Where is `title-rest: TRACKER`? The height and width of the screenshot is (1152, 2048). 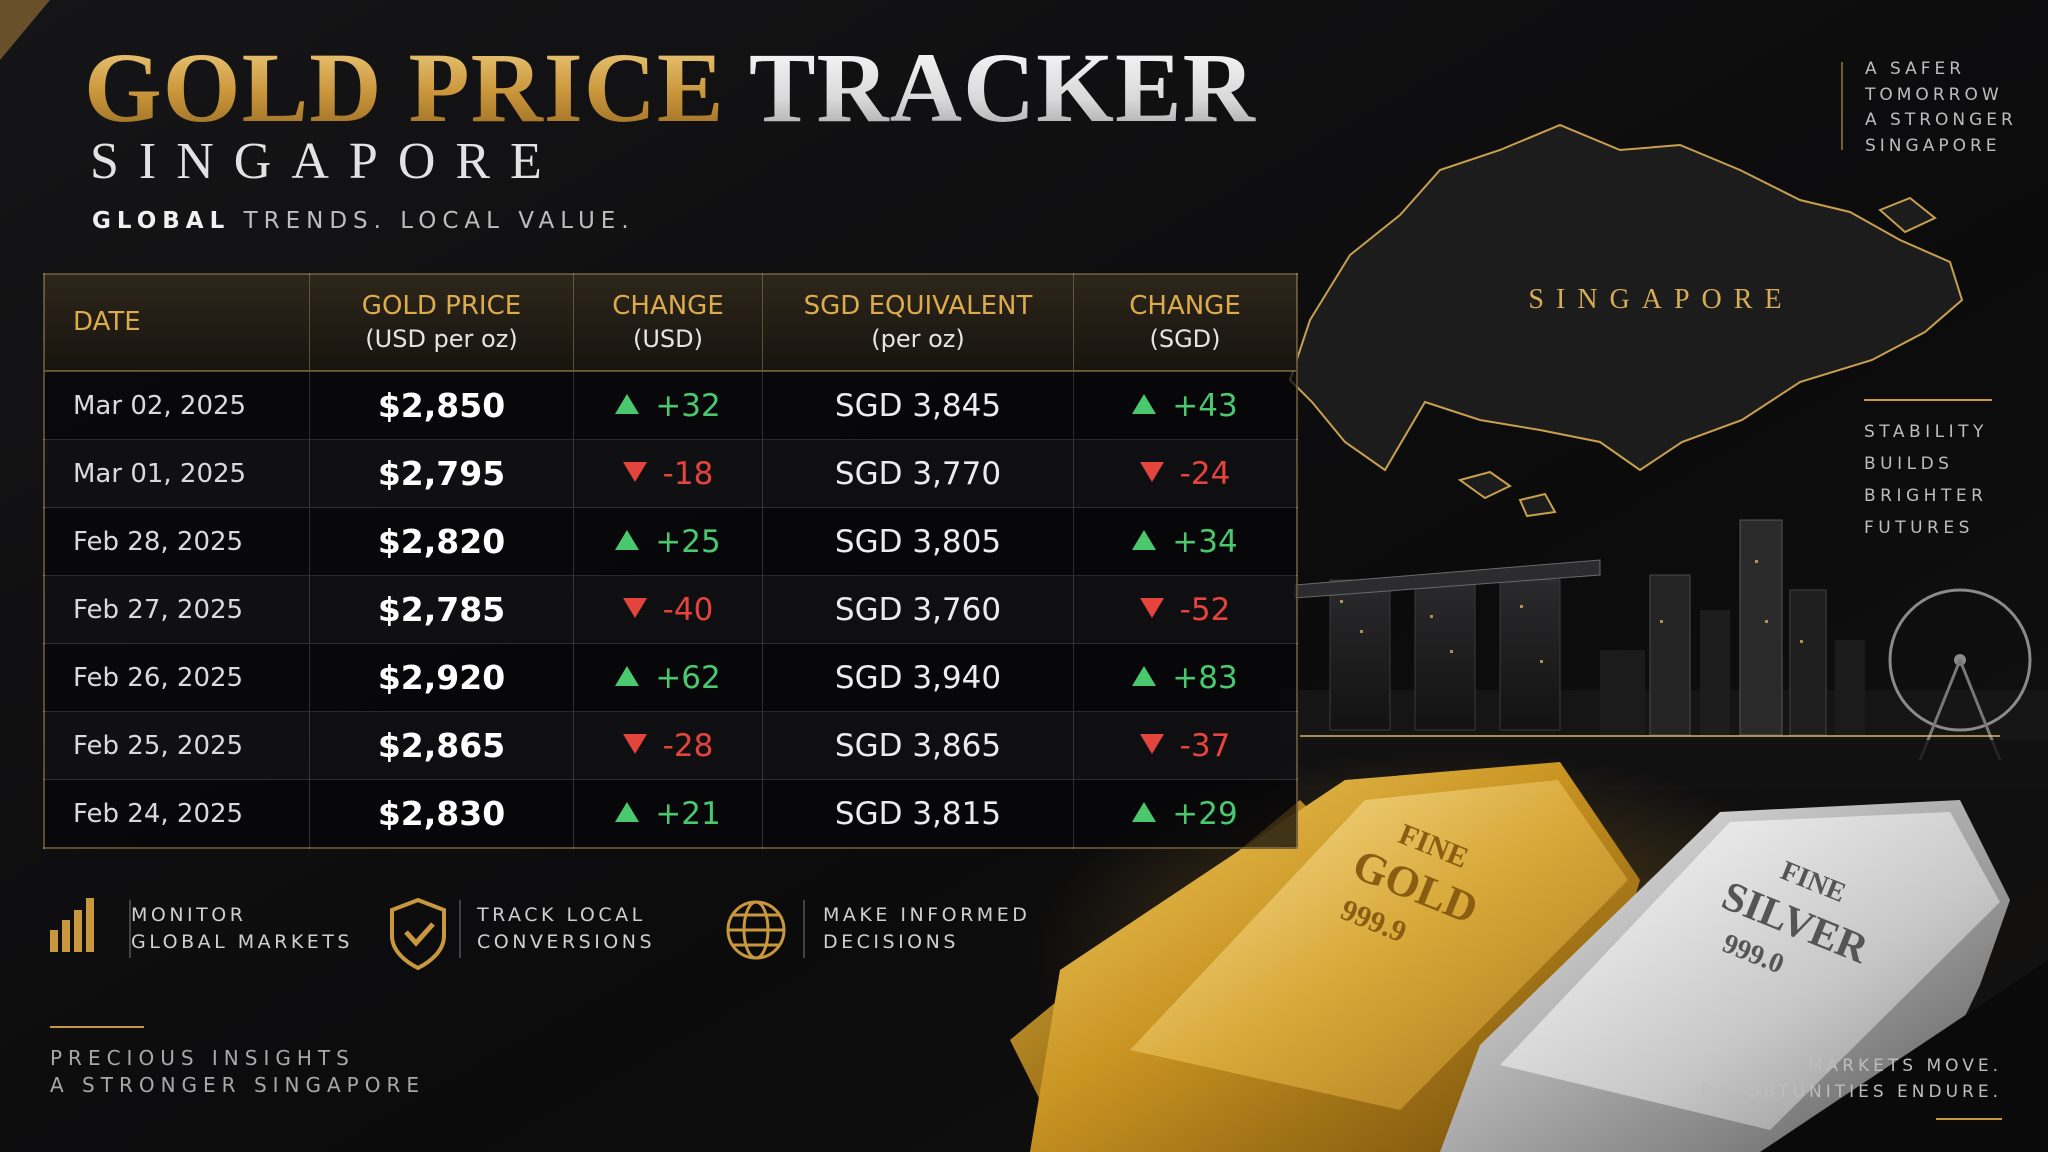
title-rest: TRACKER is located at coordinates (1002, 87).